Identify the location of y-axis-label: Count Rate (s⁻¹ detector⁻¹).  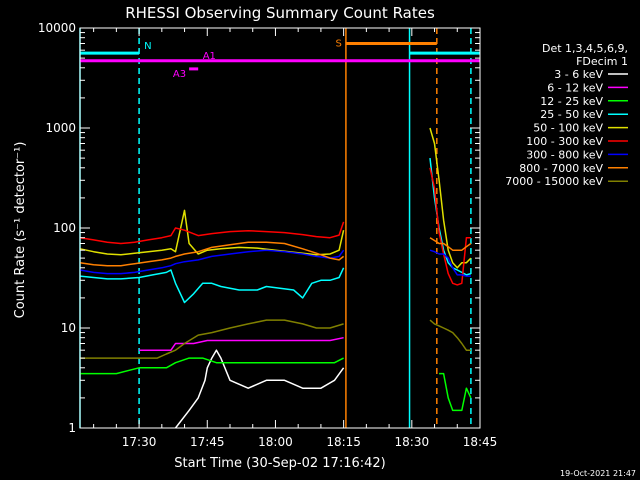
(20, 230).